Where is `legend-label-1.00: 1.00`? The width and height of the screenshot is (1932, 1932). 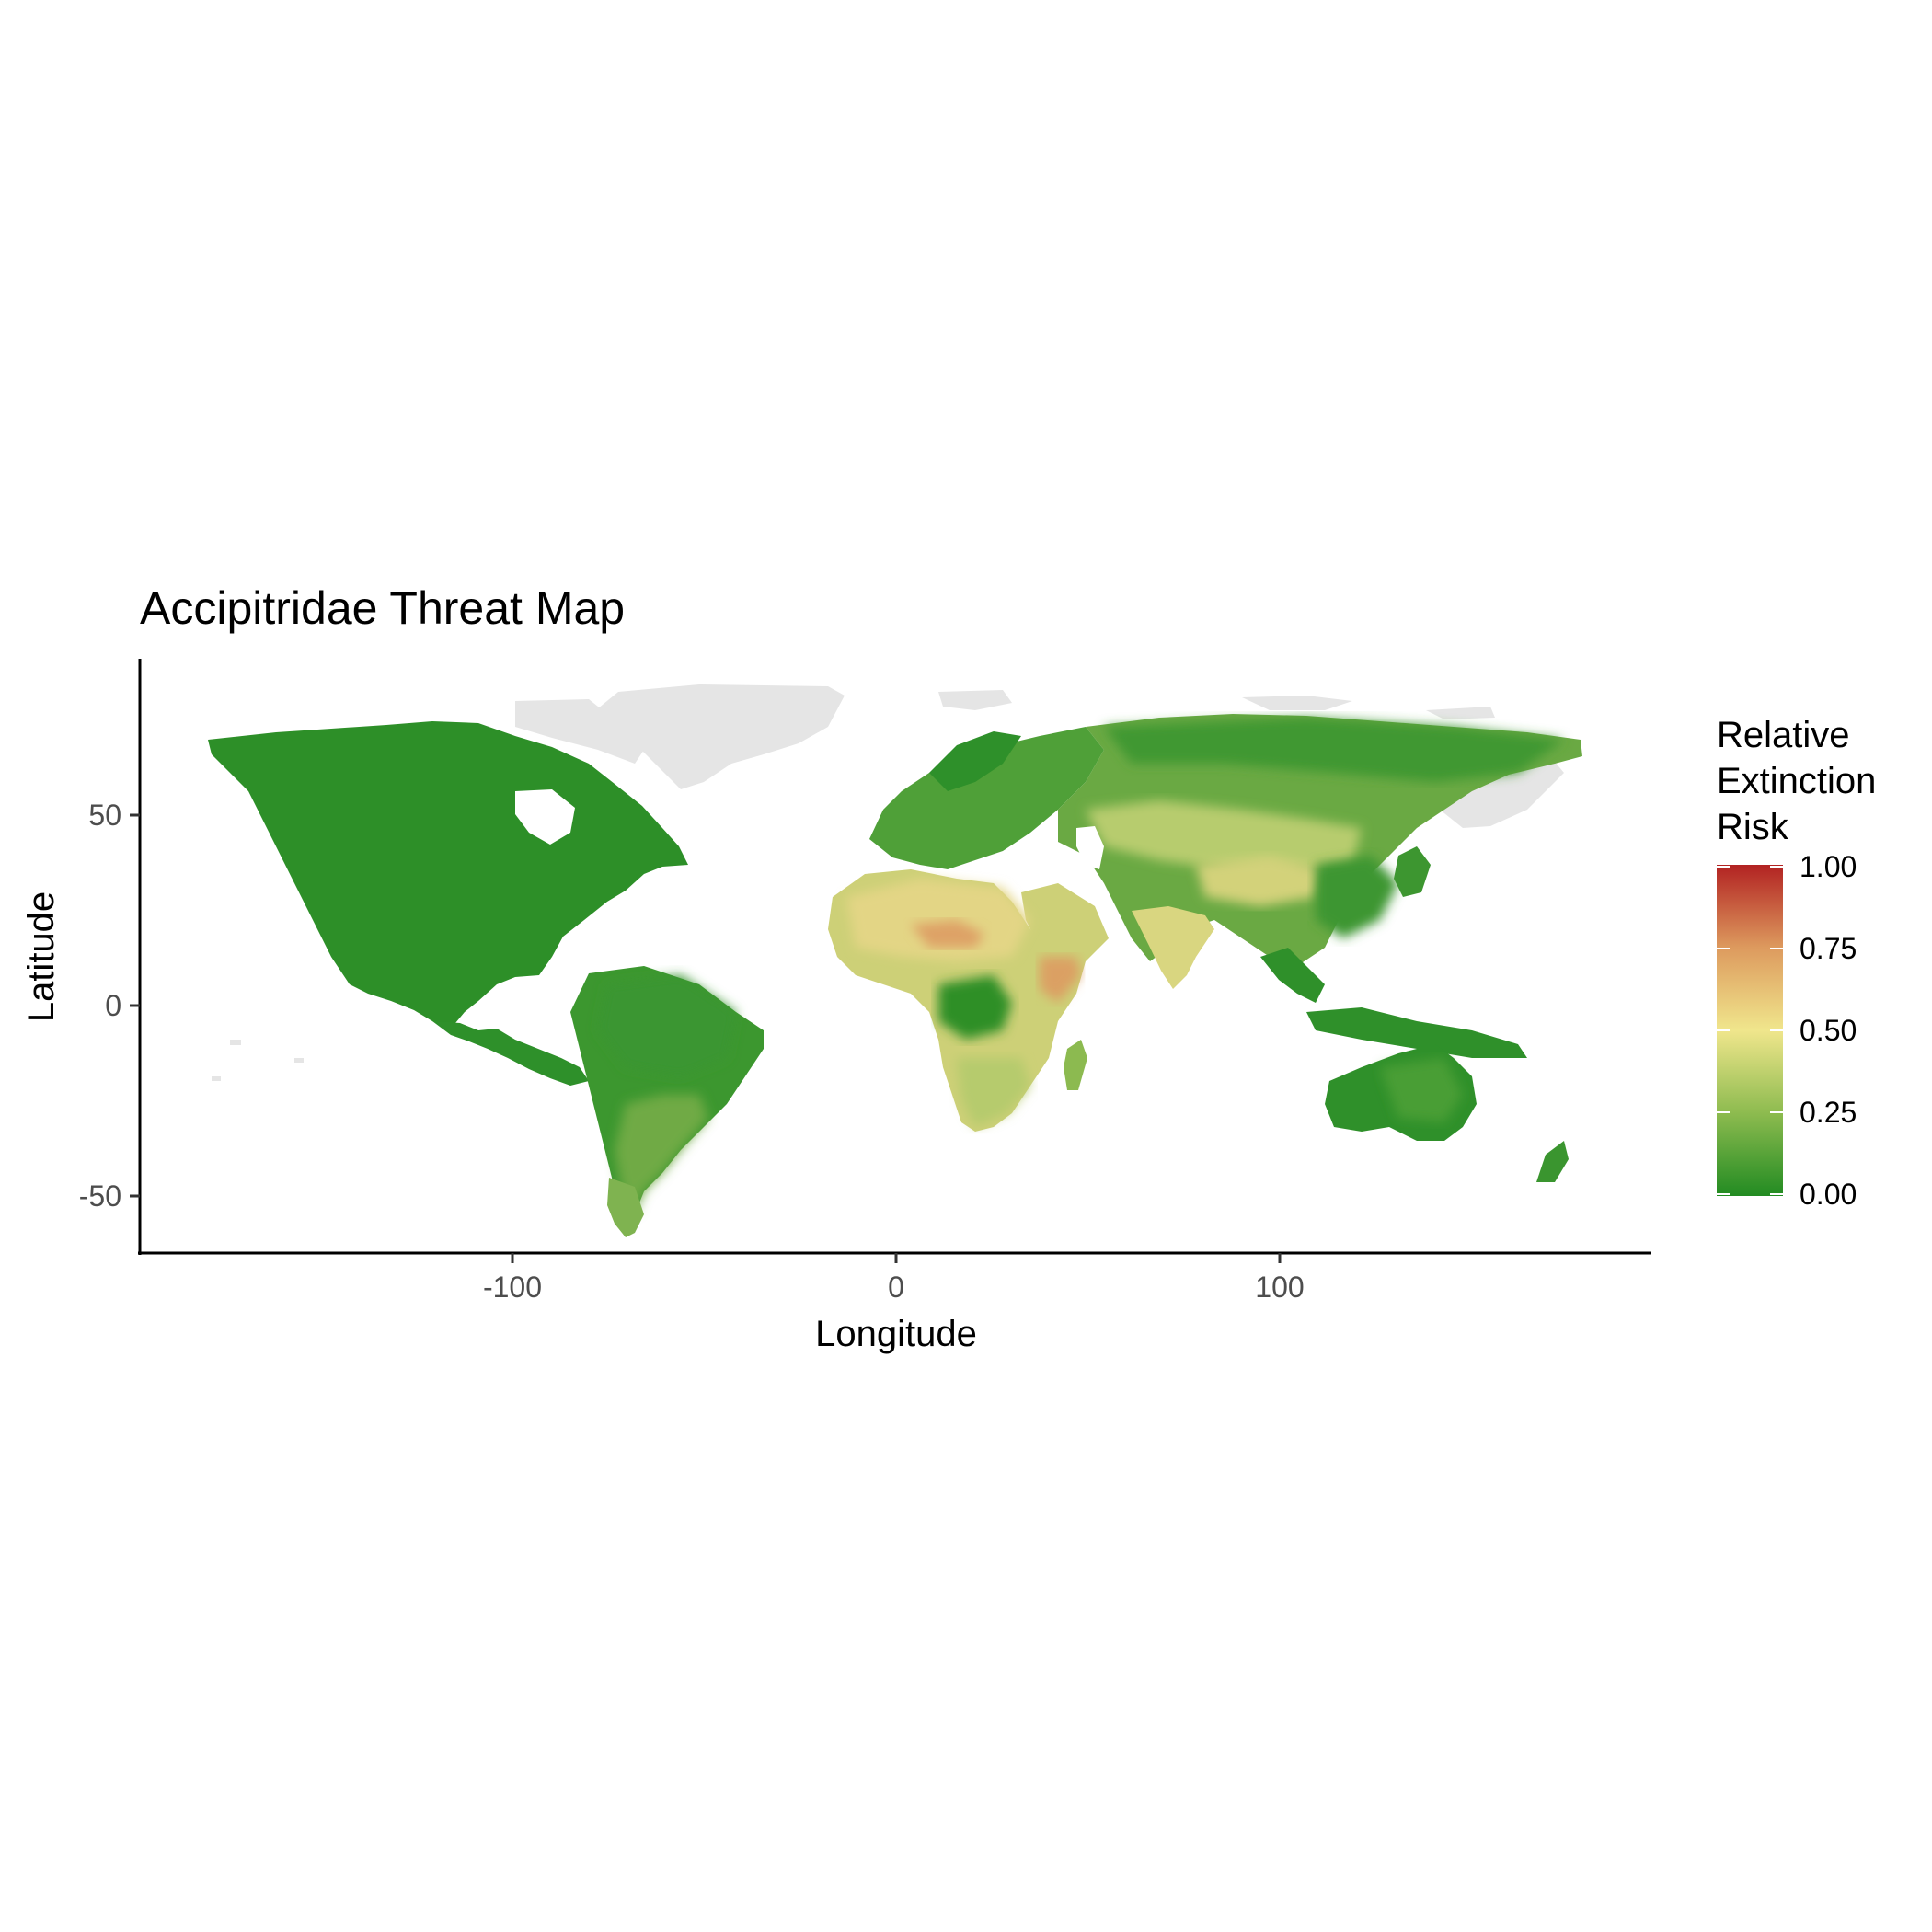
legend-label-1.00: 1.00 is located at coordinates (1828, 866).